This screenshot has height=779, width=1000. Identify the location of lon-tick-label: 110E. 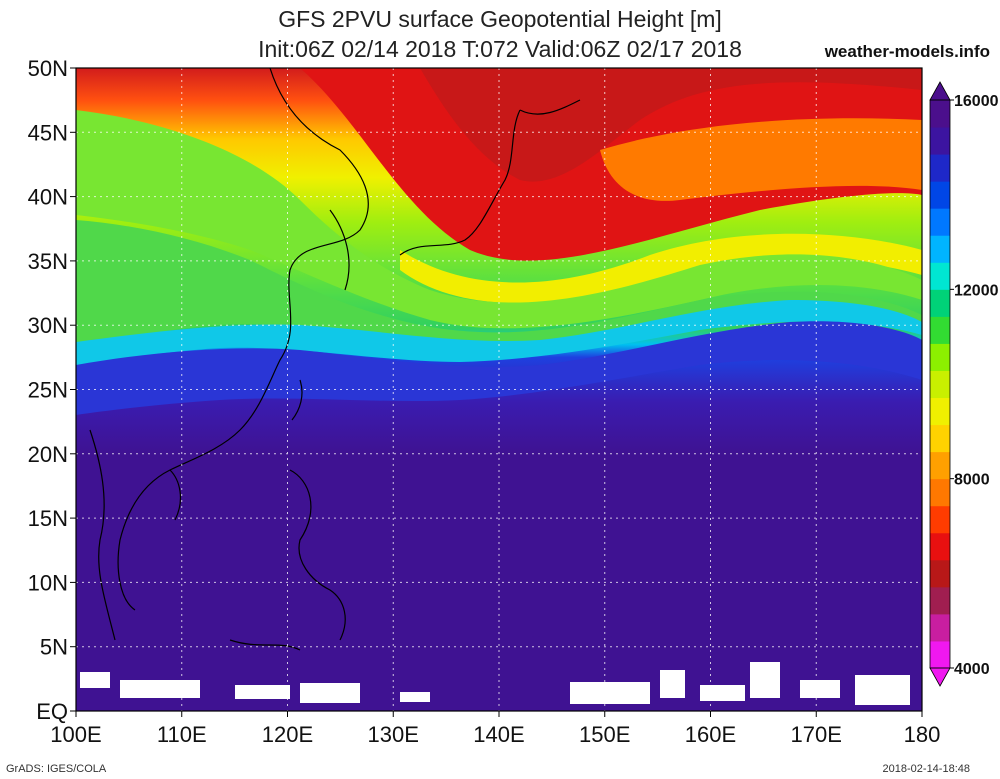
(182, 734).